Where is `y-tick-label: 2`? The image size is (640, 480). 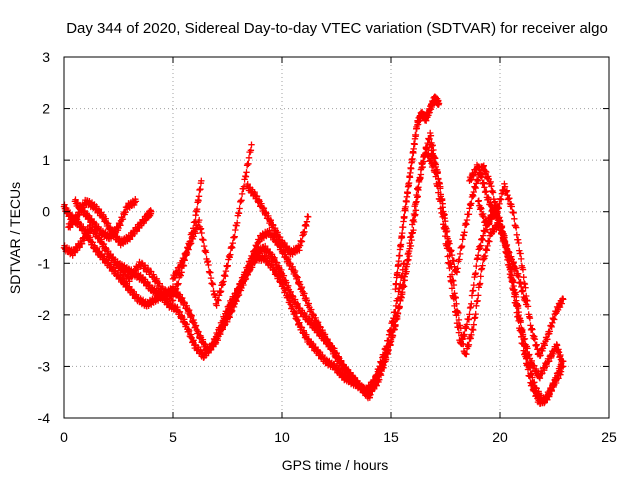
y-tick-label: 2 is located at coordinates (46, 109).